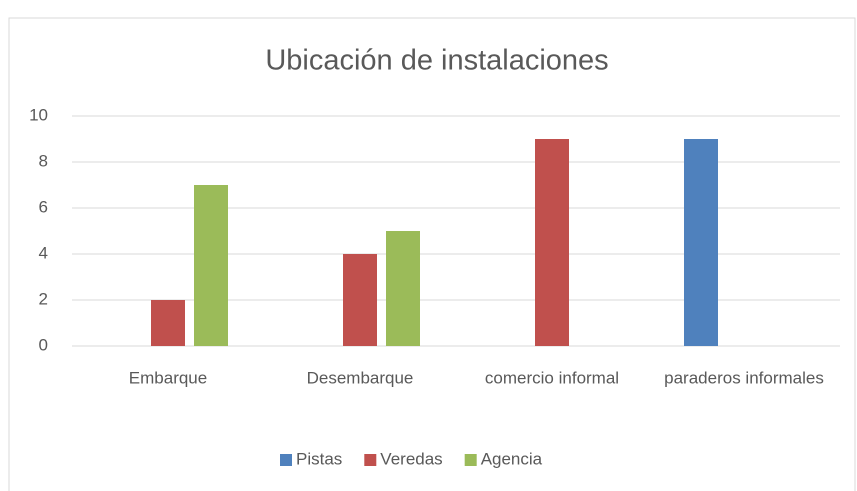 The image size is (857, 491). Describe the element at coordinates (38, 114) in the screenshot. I see `y-tick-label: 10` at that location.